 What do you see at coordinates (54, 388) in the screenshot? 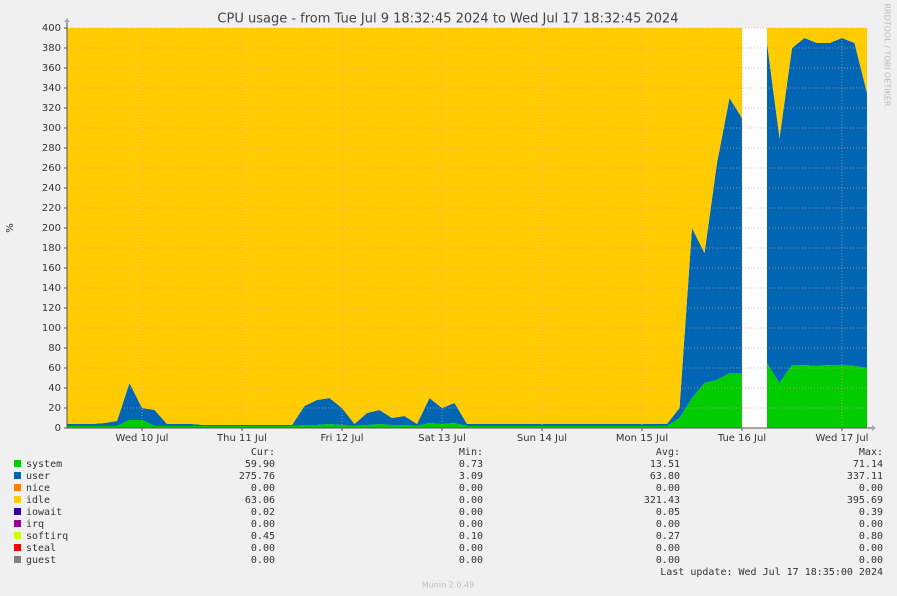
I see `y-tick-label: 40` at bounding box center [54, 388].